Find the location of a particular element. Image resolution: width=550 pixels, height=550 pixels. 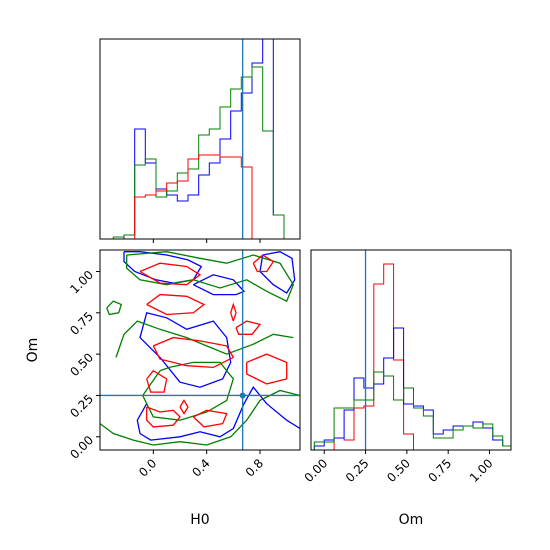

joint-xtick: 0.4 is located at coordinates (201, 465).